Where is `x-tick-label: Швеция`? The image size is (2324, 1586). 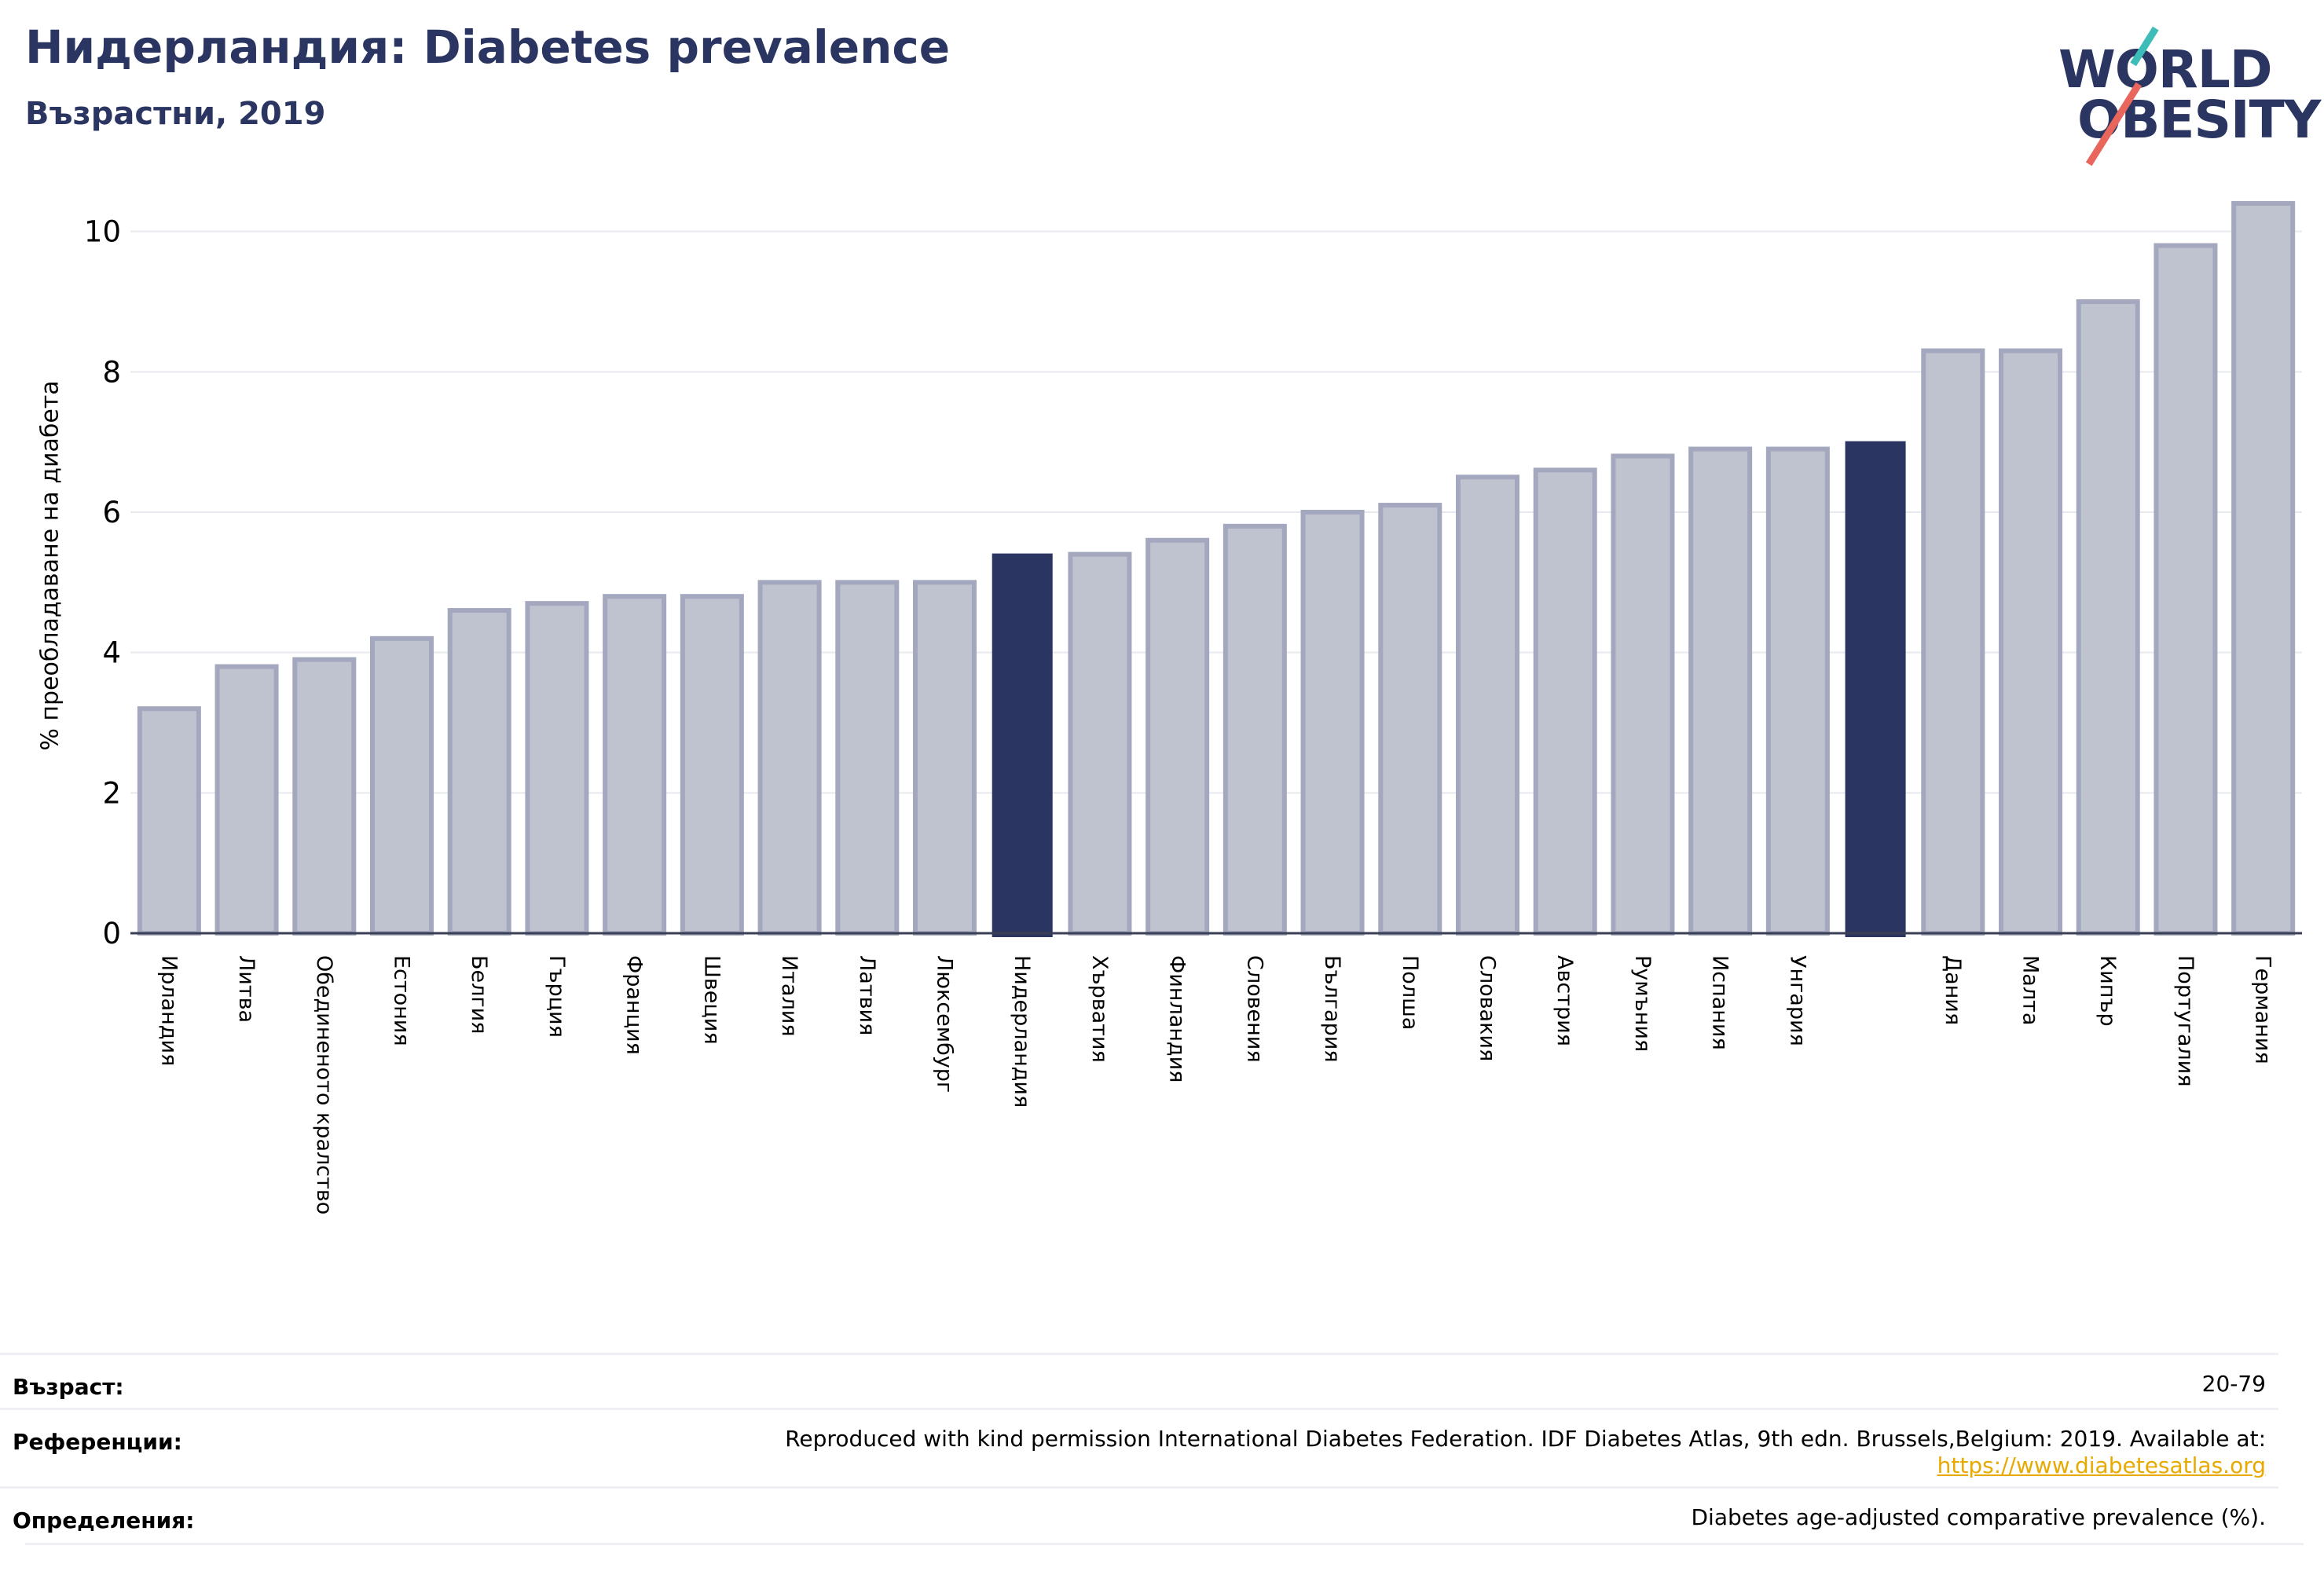
x-tick-label: Швеция is located at coordinates (711, 1000).